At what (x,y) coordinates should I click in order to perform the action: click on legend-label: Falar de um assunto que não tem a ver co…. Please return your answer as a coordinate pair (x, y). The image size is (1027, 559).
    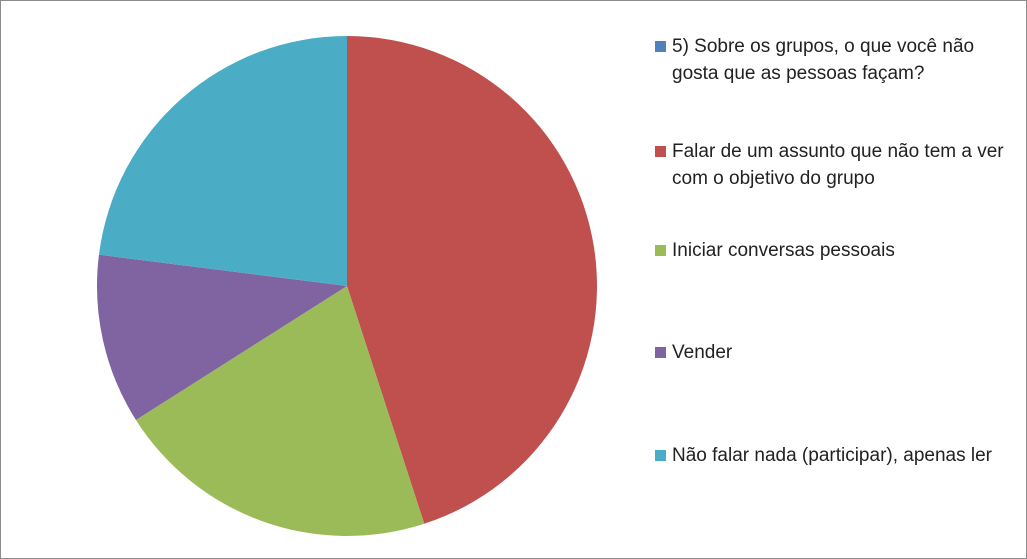
    Looking at the image, I should click on (838, 165).